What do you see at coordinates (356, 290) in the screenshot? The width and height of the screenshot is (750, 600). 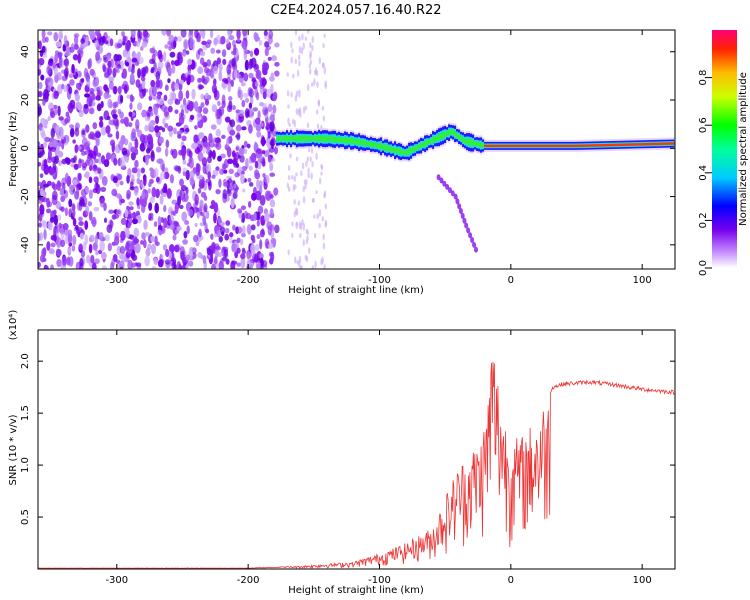 I see `spectrogram-x-label: Height of straight line (km)` at bounding box center [356, 290].